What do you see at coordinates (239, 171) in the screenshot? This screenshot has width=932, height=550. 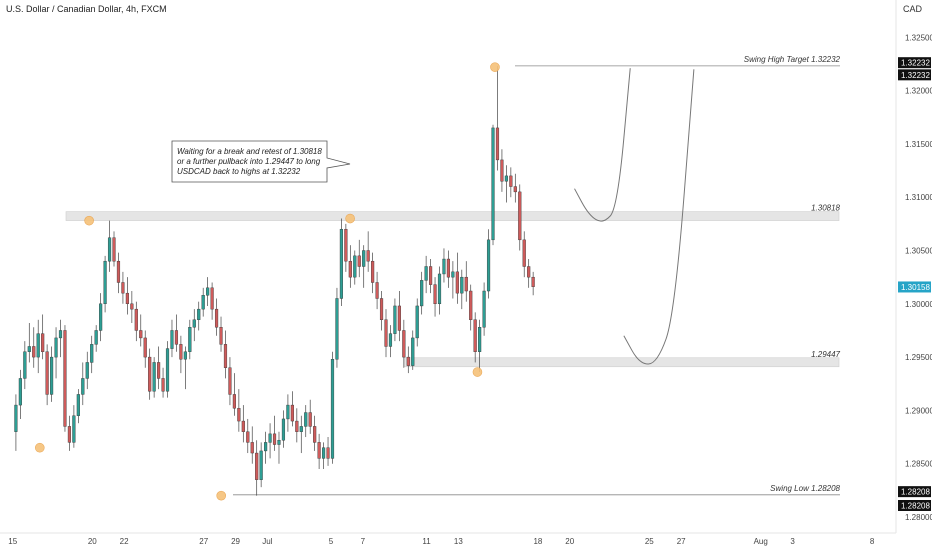 I see `callout-text-line: USDCAD back to highs at 1.32232` at bounding box center [239, 171].